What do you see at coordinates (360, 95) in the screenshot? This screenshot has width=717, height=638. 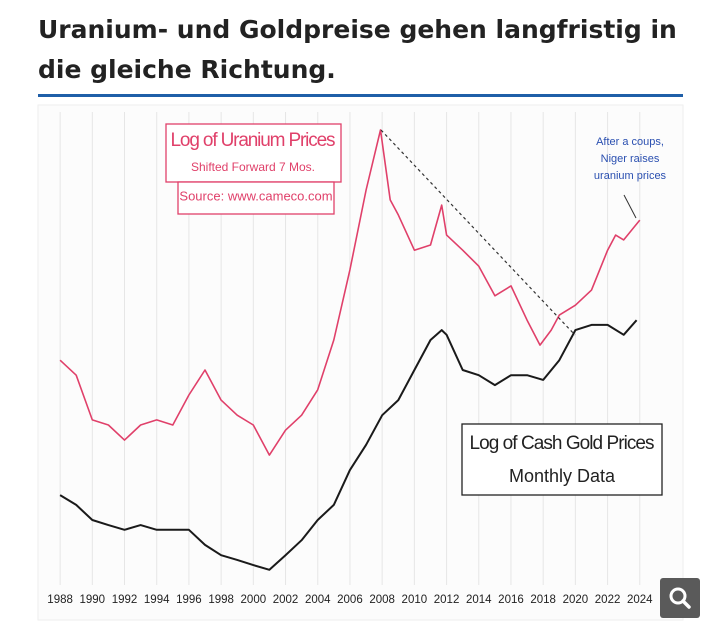 I see `title-rule` at bounding box center [360, 95].